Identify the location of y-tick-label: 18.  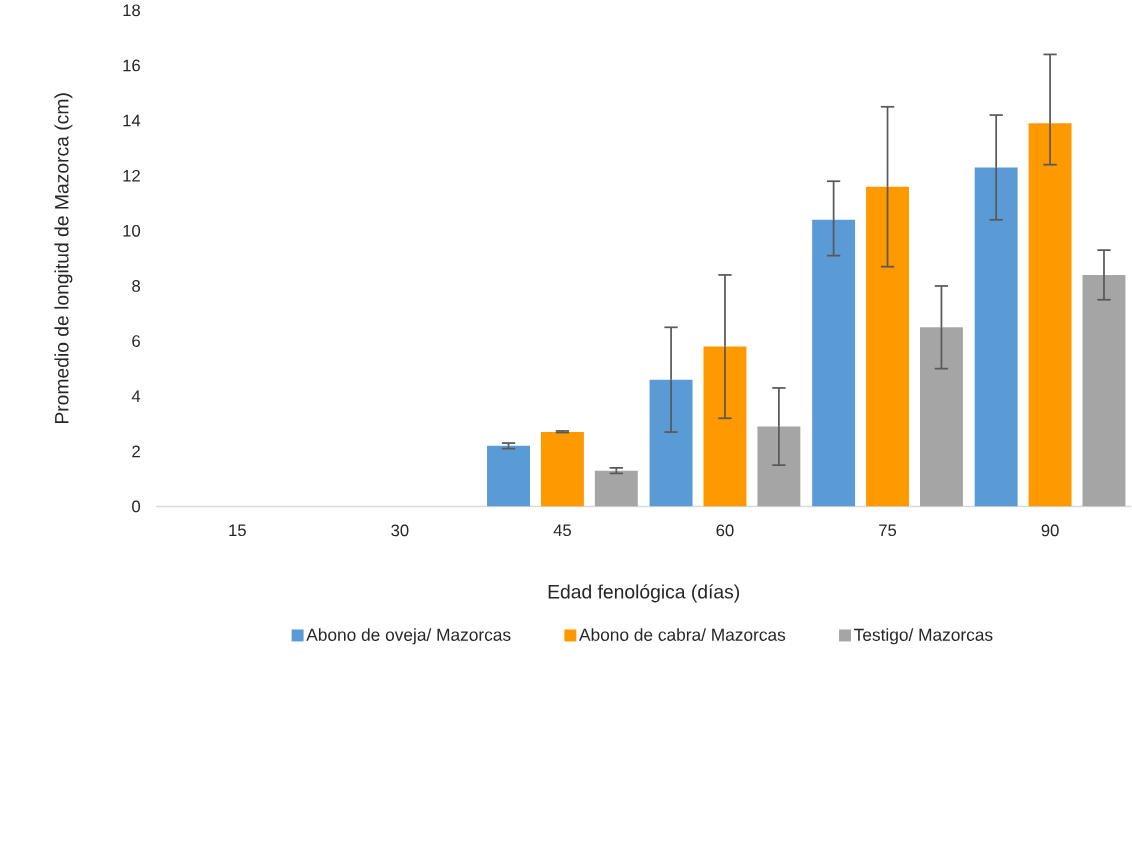
(131, 10).